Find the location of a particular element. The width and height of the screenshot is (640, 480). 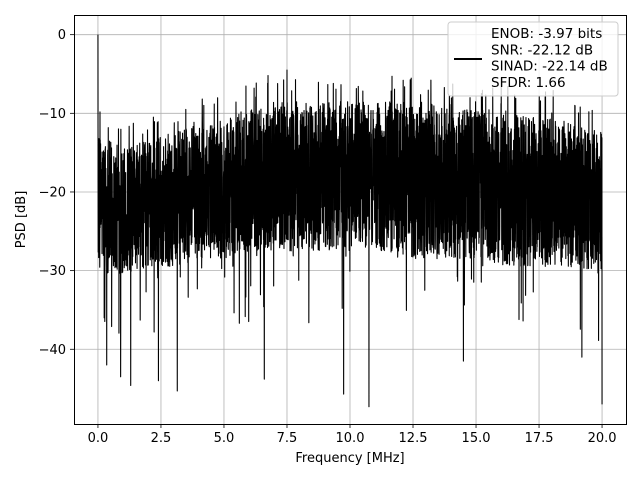

x-tick-label: 5.0 is located at coordinates (224, 438).